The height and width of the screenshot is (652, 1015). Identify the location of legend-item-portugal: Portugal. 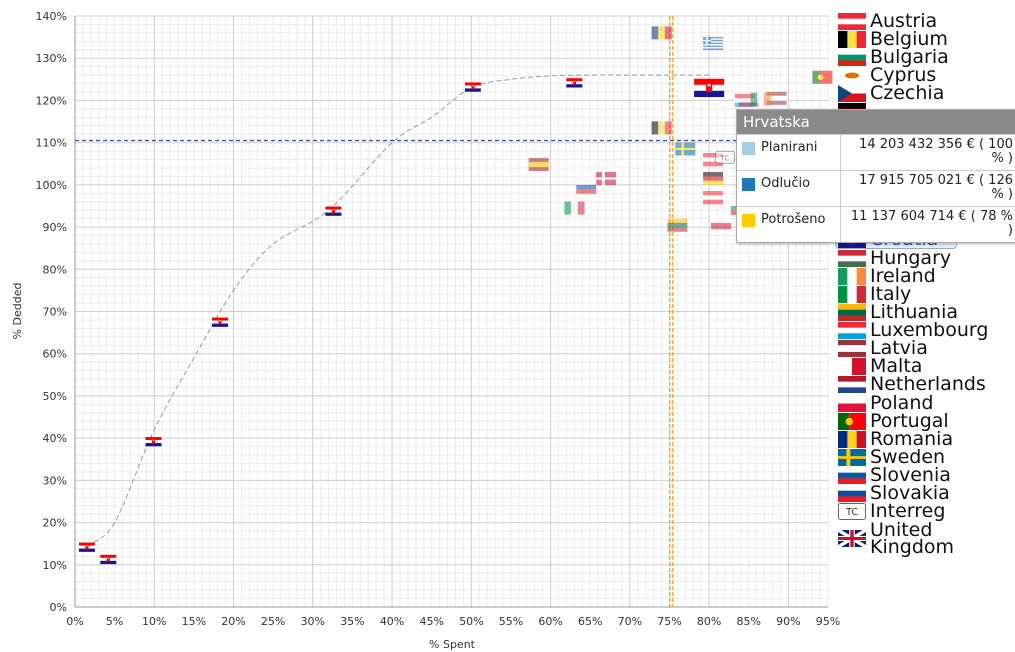
(926, 420).